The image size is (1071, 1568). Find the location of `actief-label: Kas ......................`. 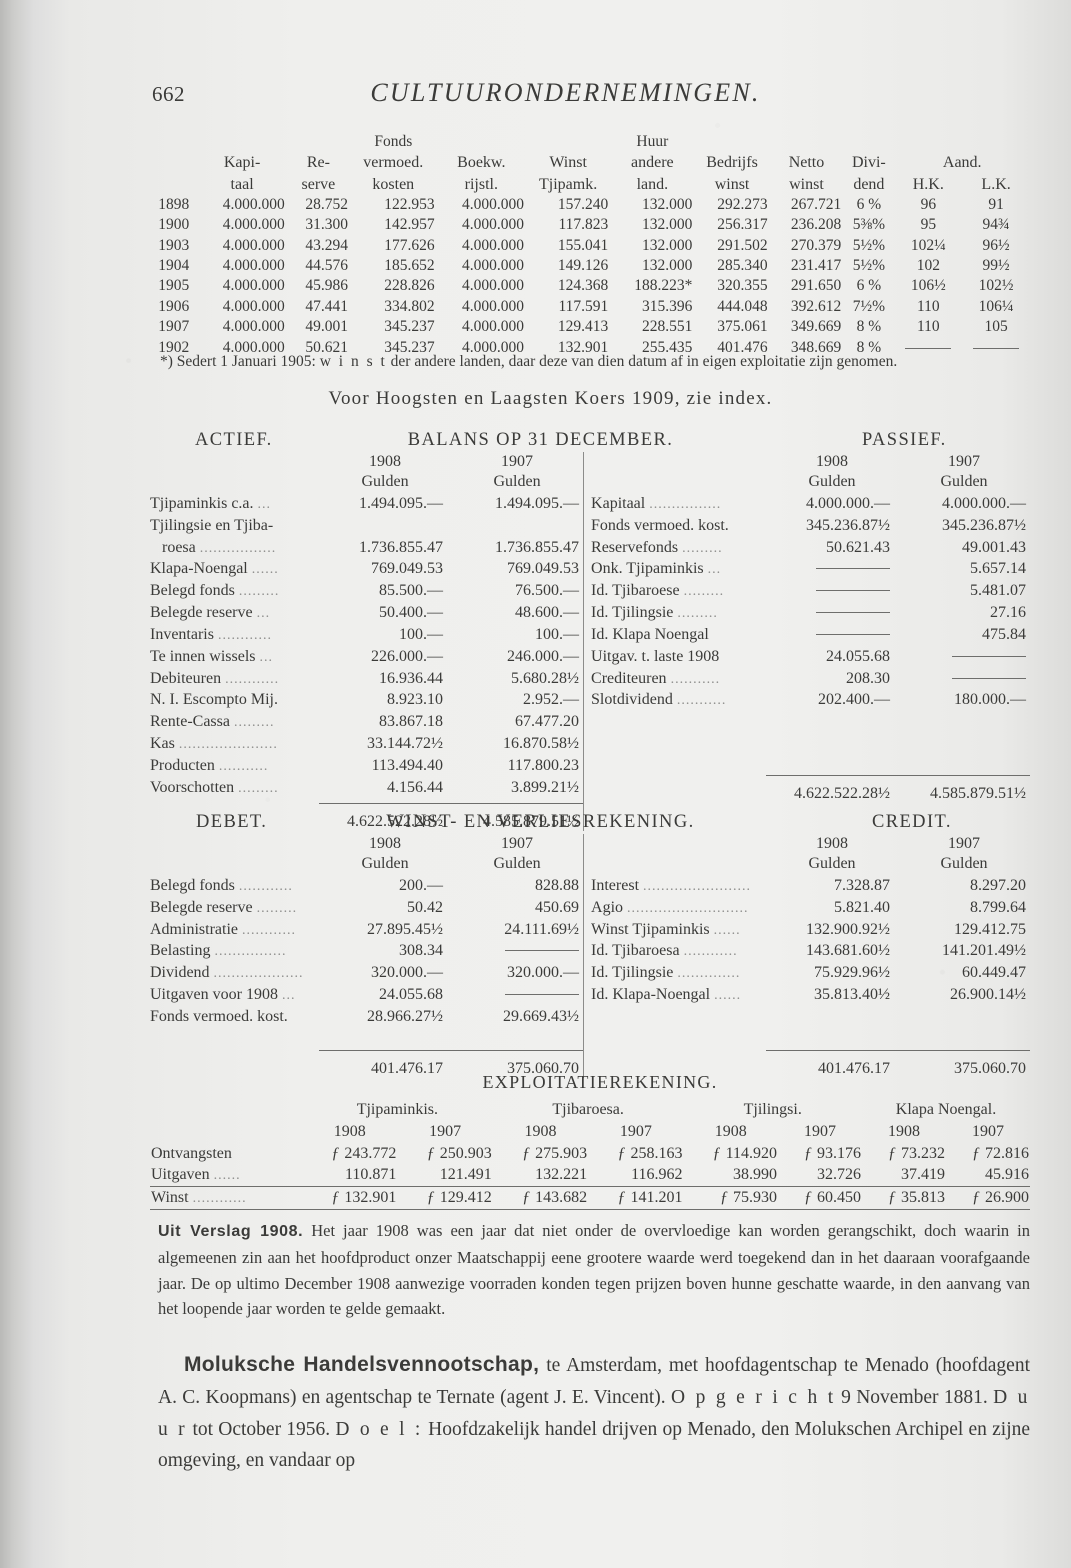

actief-label: Kas ...................... is located at coordinates (214, 744).